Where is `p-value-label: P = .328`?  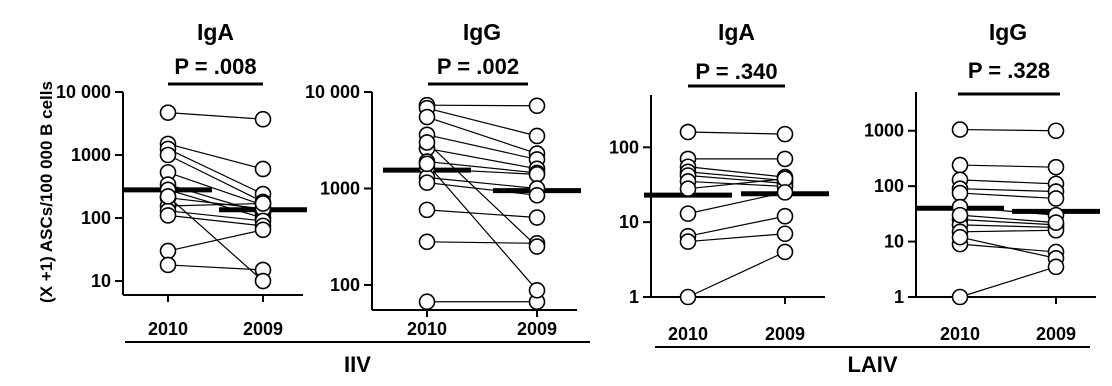 p-value-label: P = .328 is located at coordinates (1009, 70).